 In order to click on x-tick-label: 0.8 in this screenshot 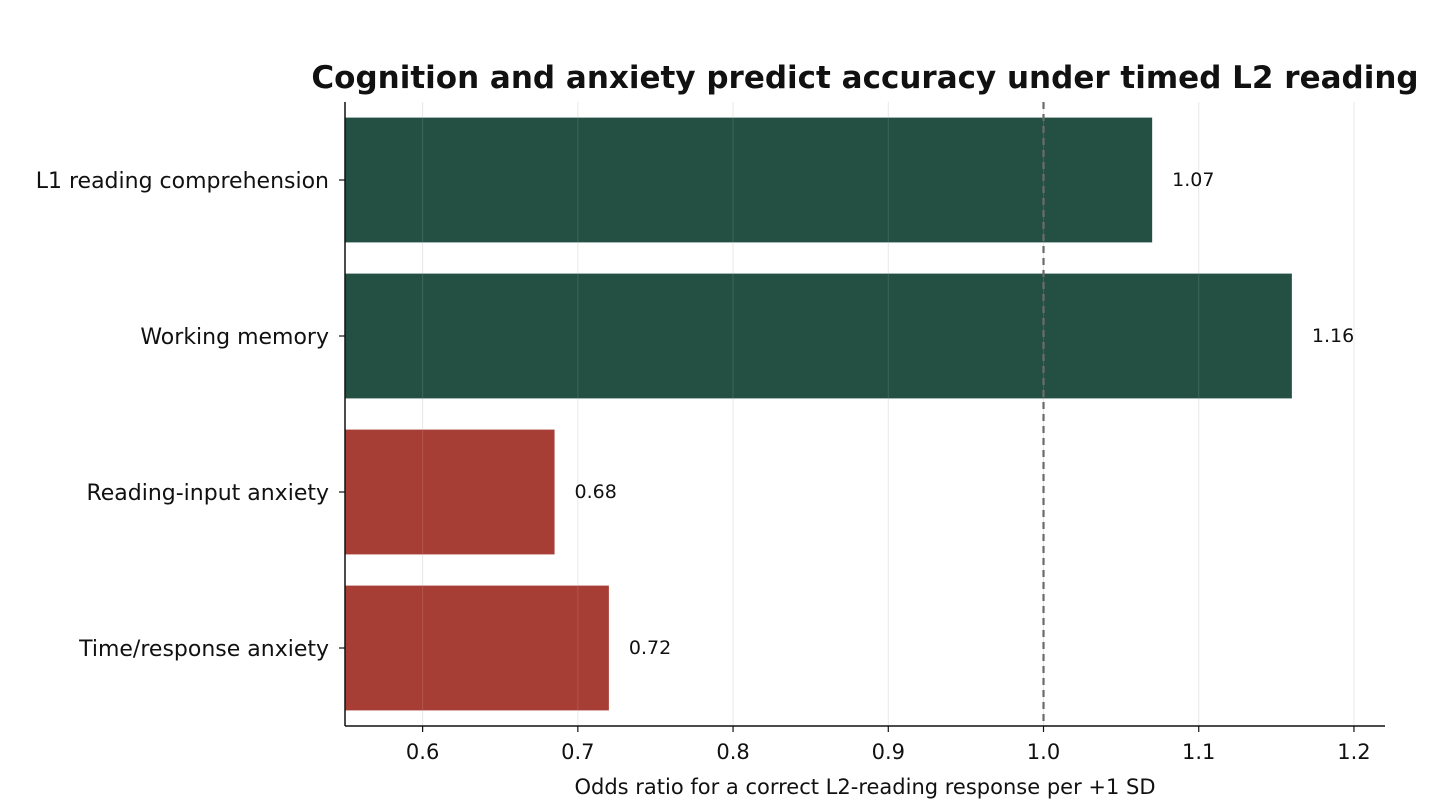, I will do `click(732, 752)`.